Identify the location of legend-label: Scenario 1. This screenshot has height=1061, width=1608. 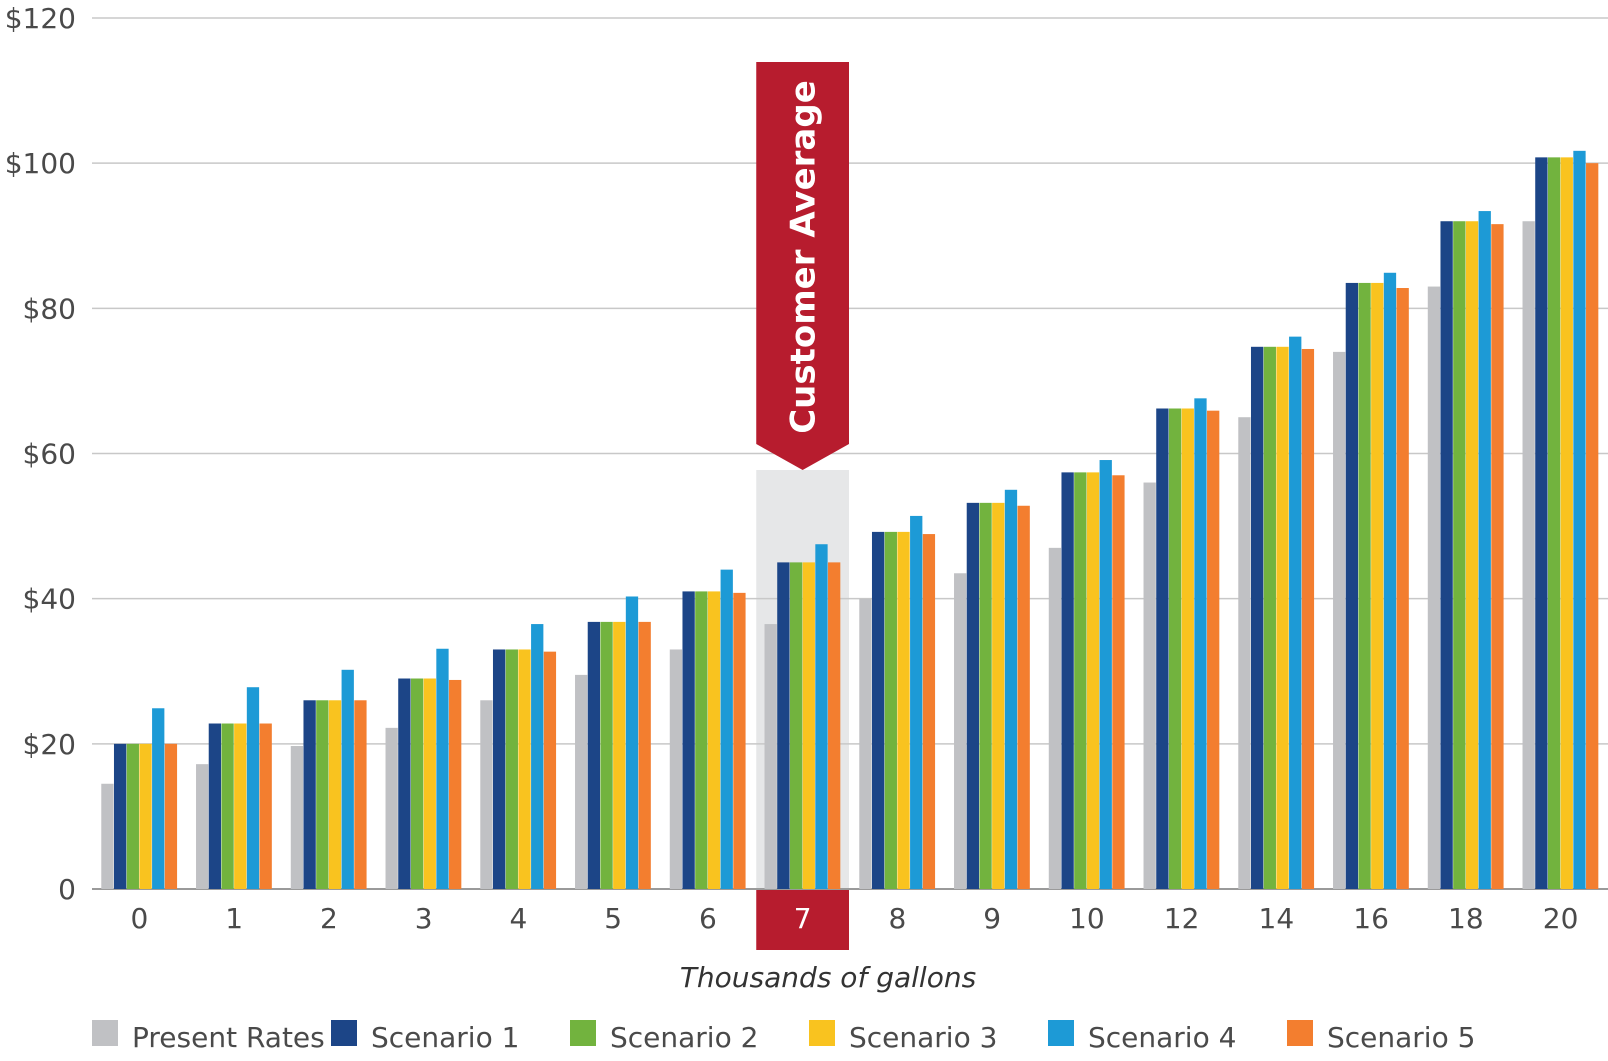
(445, 1037).